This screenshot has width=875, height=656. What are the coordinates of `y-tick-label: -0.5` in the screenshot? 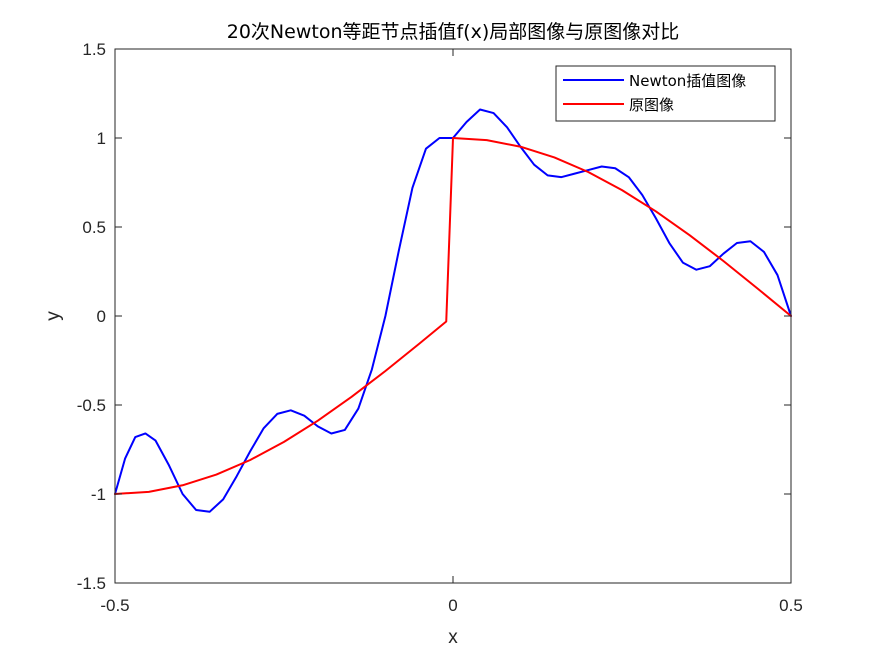 It's located at (91, 405).